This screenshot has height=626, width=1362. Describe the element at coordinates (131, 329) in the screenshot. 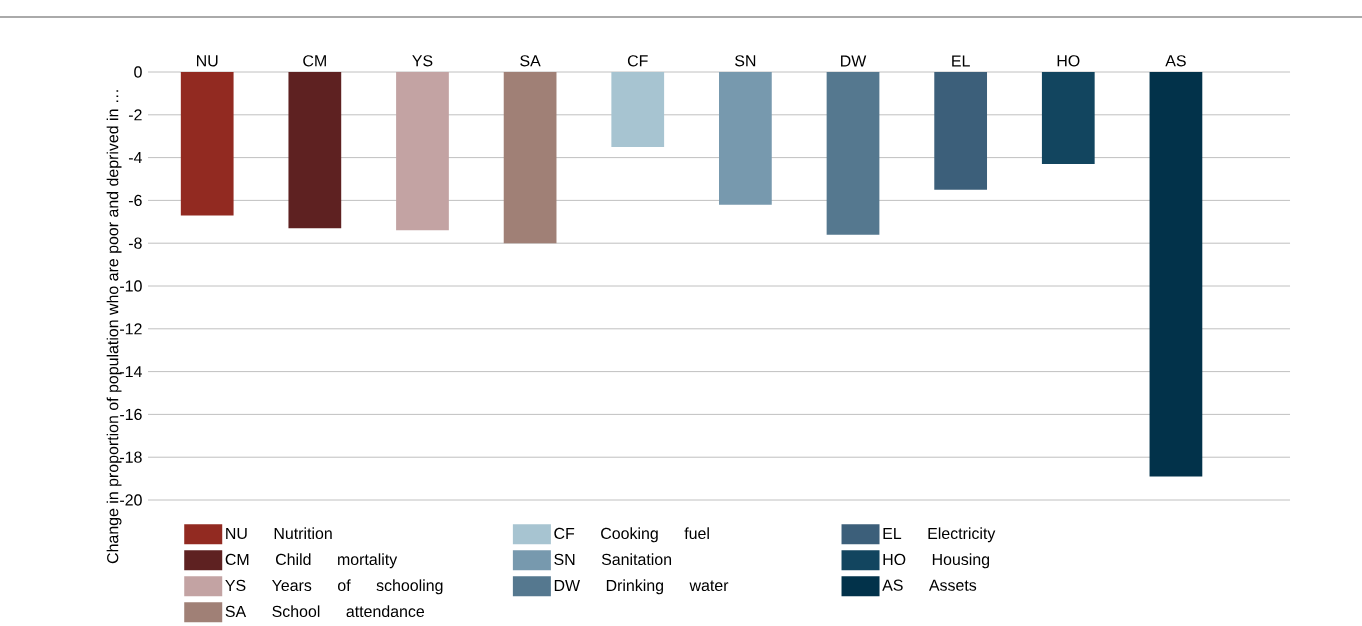

I see `y-tick-label: -12` at that location.